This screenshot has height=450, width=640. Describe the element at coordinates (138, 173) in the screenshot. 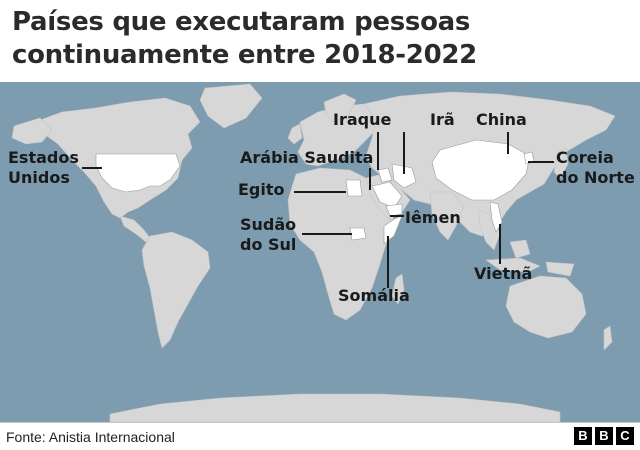

I see `usa-shape` at that location.